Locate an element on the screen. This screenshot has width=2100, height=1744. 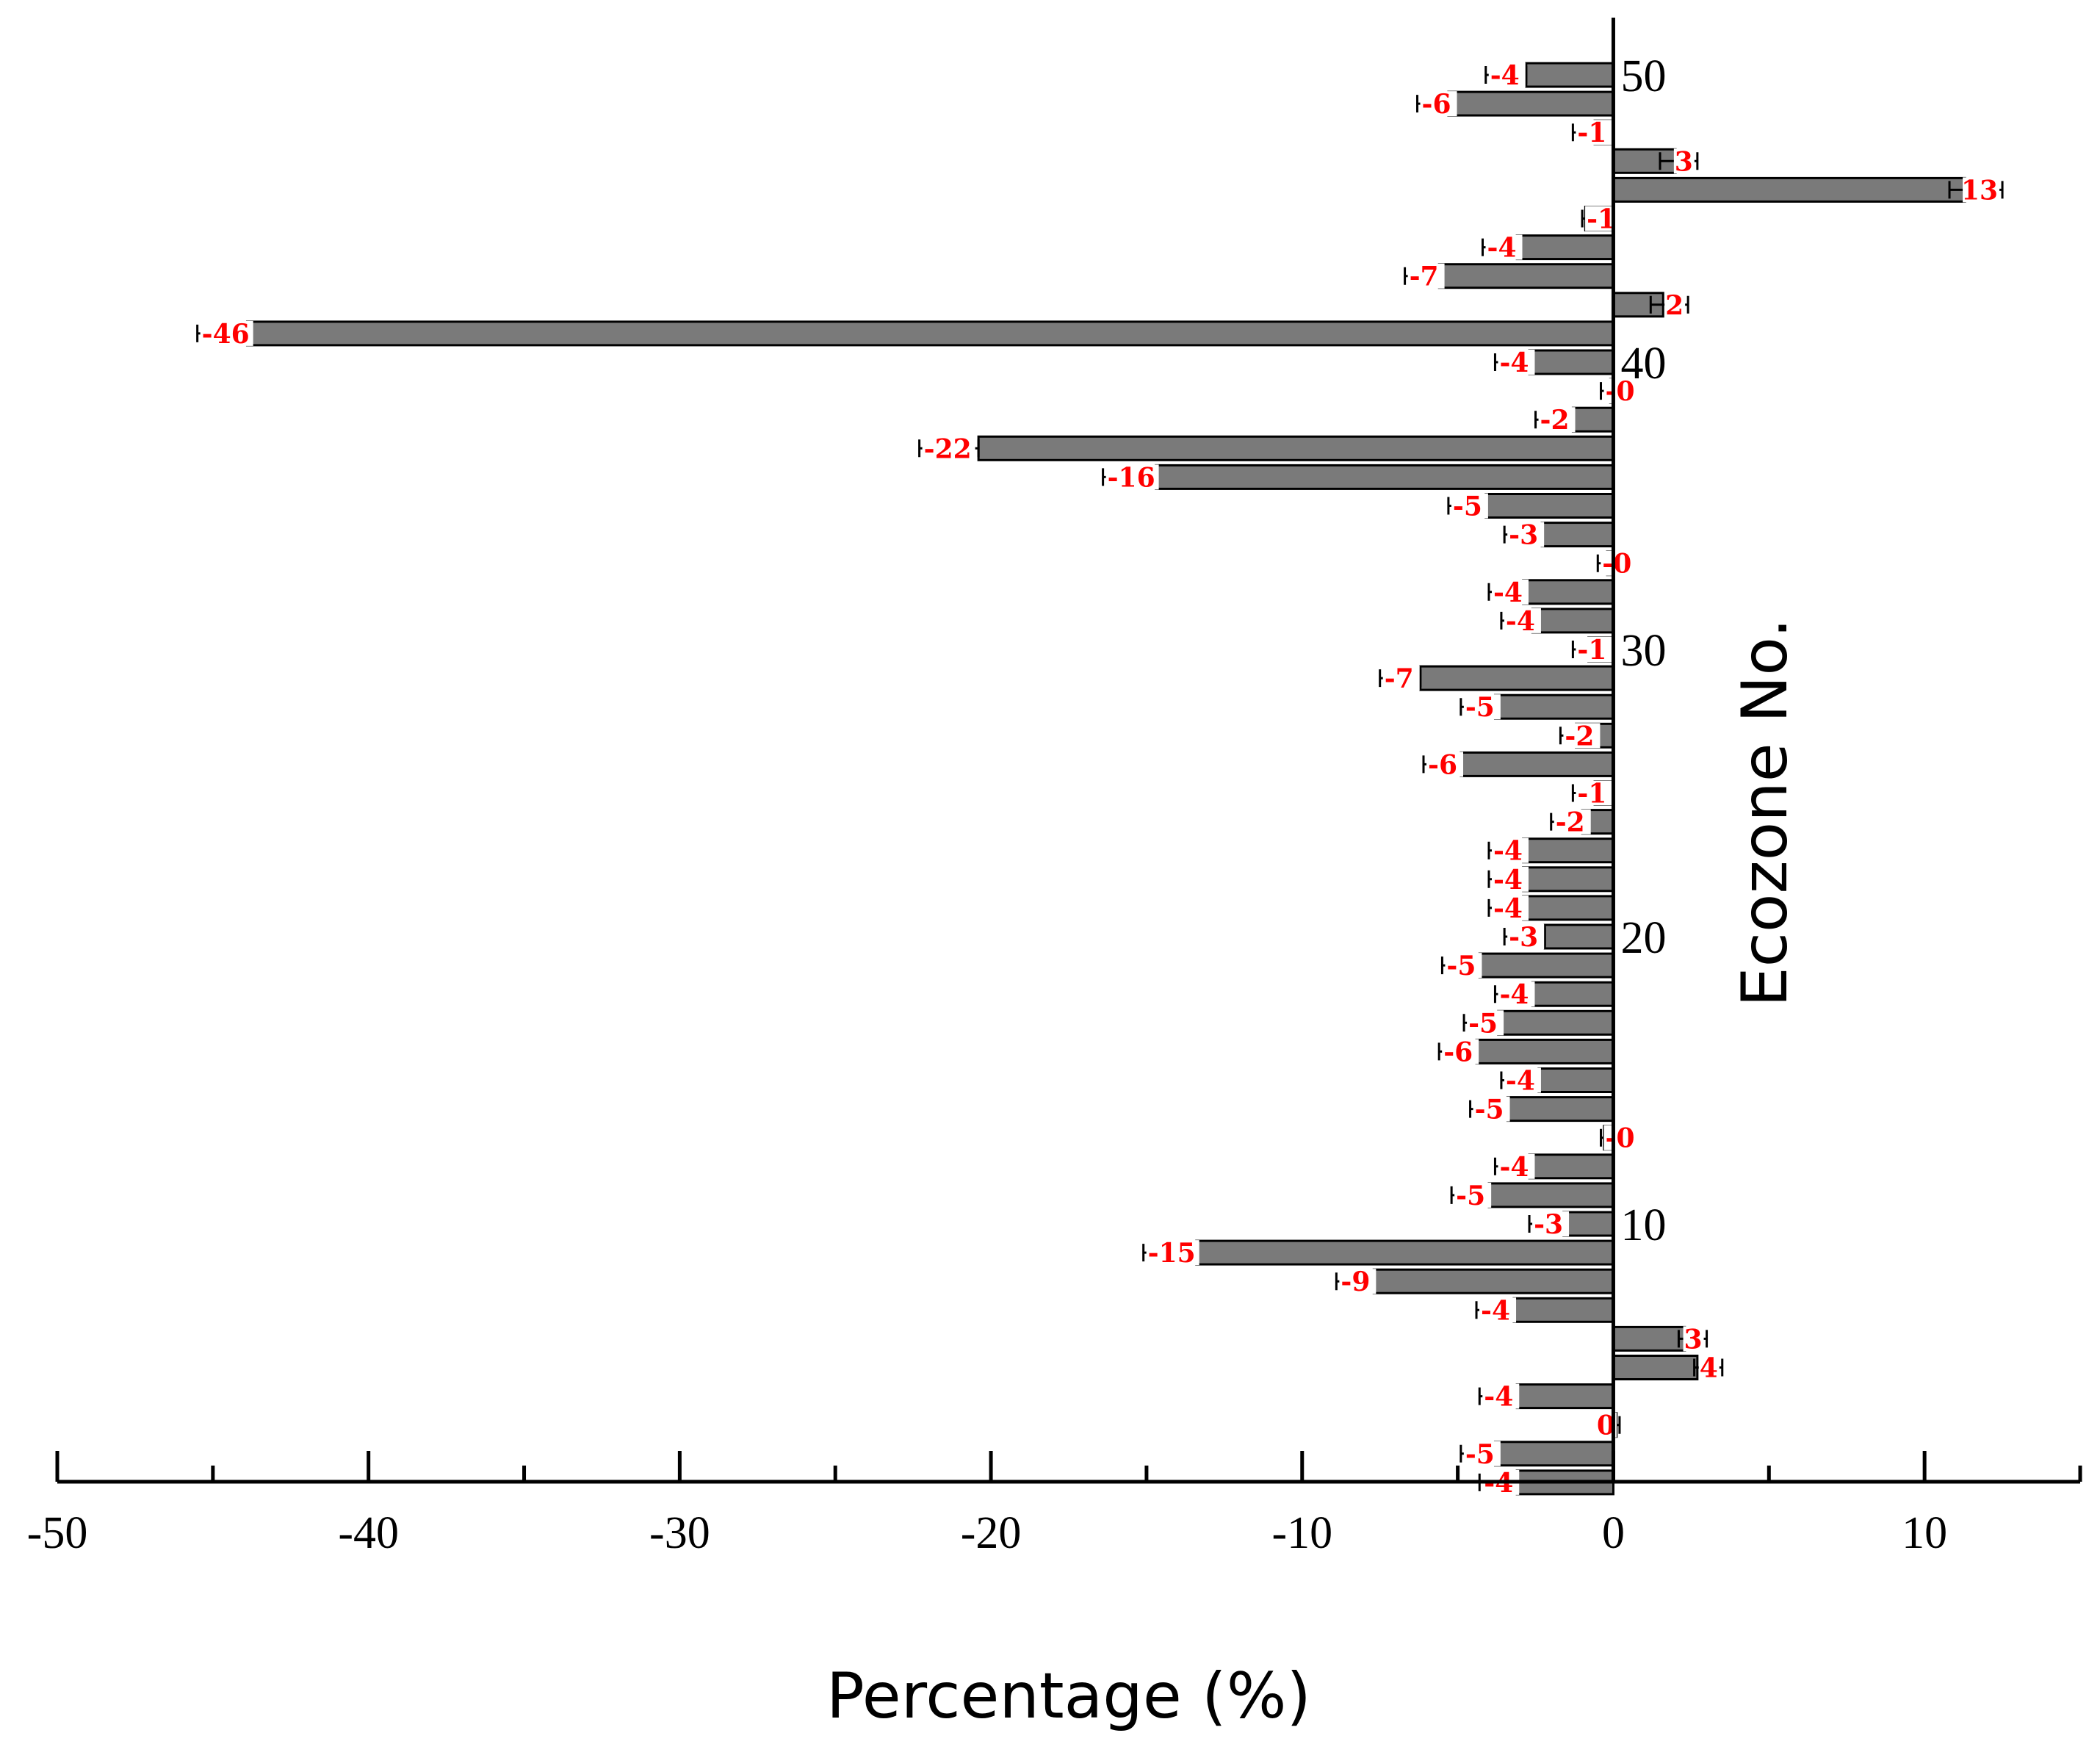
x-tick-label: 10 is located at coordinates (1925, 1533).